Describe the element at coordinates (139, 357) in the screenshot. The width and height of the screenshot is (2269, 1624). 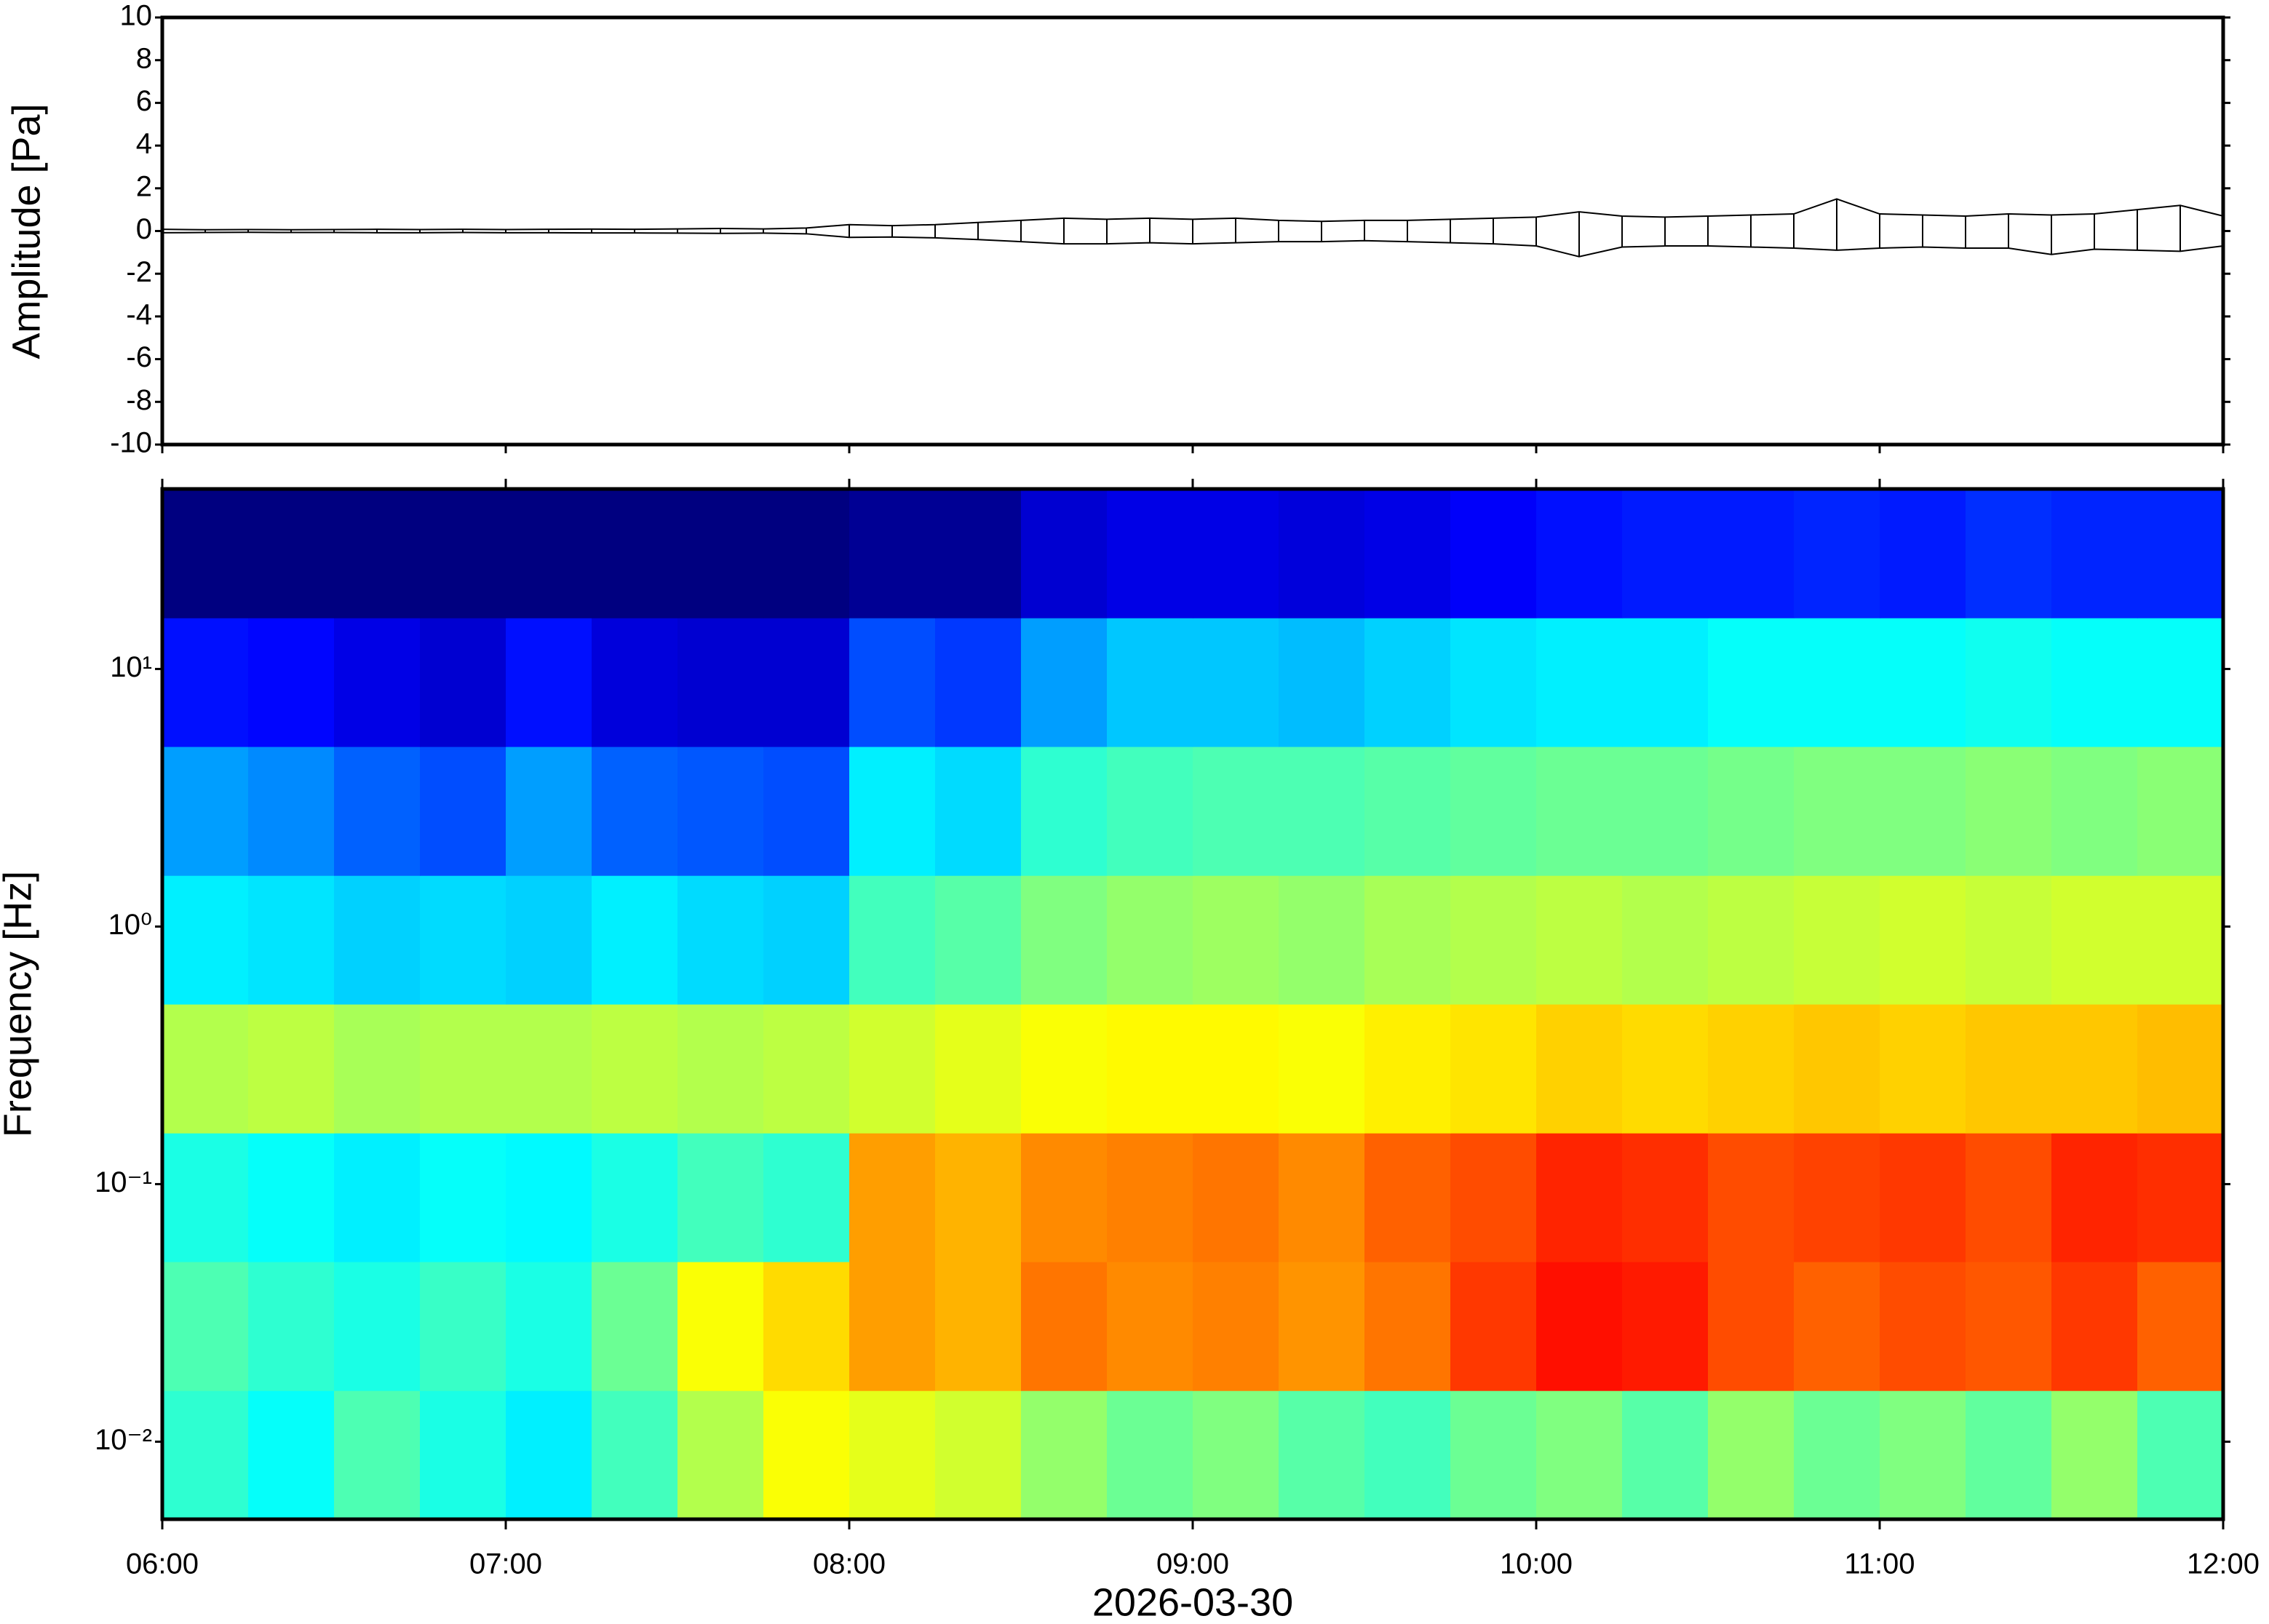
I see `y-tick-label: -6` at that location.